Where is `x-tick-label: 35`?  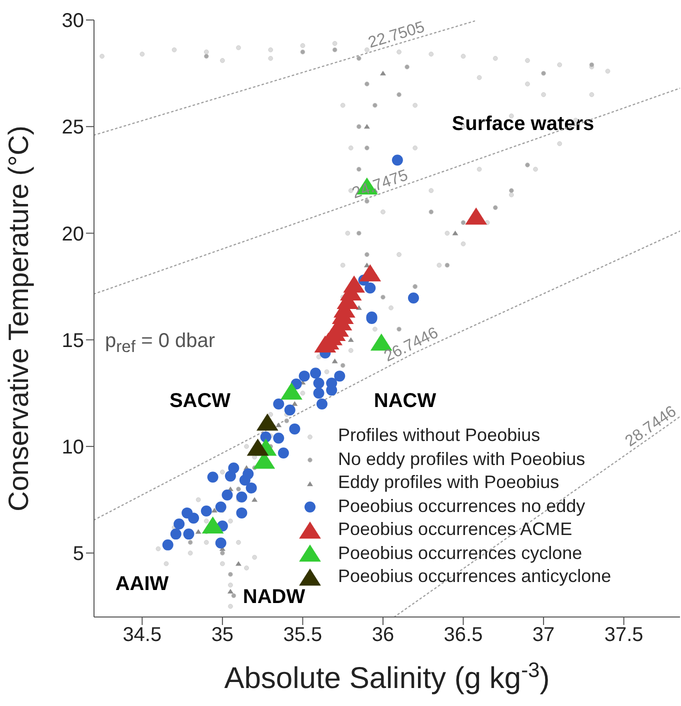
x-tick-label: 35 is located at coordinates (222, 635).